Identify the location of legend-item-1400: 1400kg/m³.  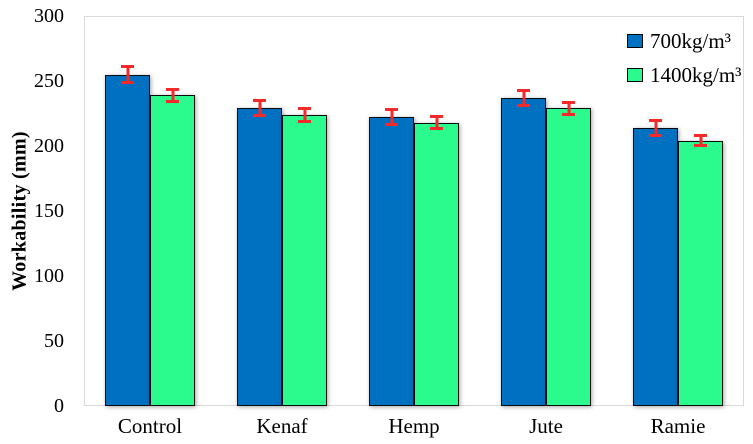
(684, 75).